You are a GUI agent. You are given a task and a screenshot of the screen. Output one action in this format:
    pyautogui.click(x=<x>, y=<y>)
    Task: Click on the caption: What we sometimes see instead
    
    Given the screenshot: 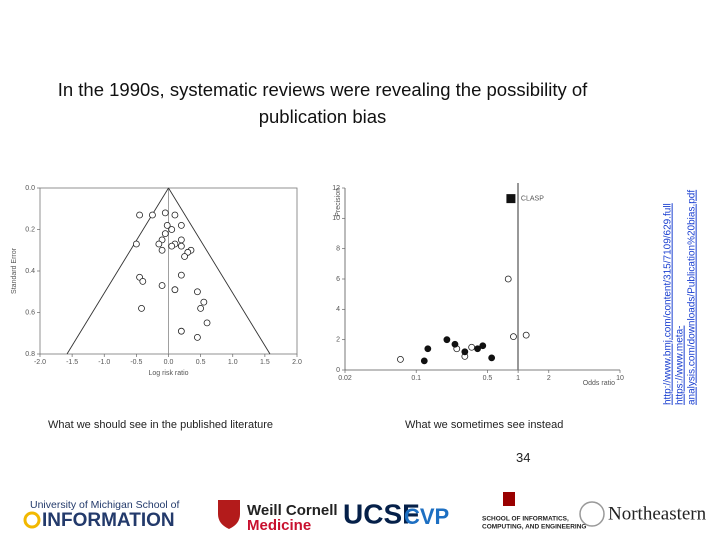 What is the action you would take?
    pyautogui.click(x=484, y=425)
    